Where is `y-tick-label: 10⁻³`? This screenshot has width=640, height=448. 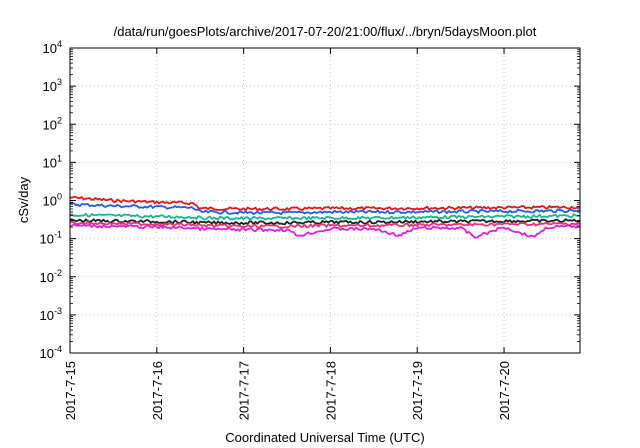 y-tick-label: 10⁻³ is located at coordinates (51, 314).